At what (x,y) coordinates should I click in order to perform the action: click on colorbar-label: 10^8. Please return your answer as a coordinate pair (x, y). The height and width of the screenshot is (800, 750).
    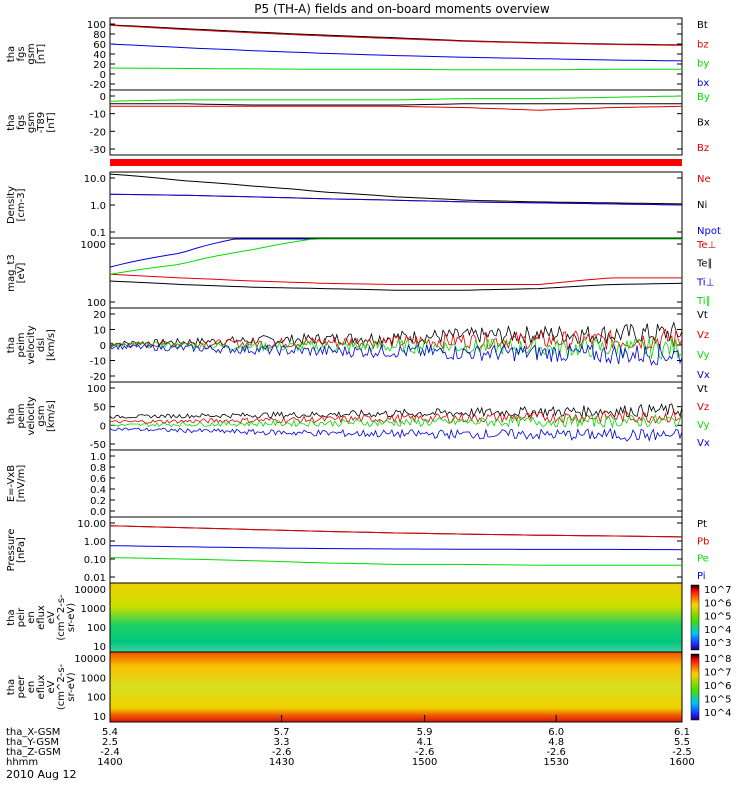
    Looking at the image, I should click on (717, 659).